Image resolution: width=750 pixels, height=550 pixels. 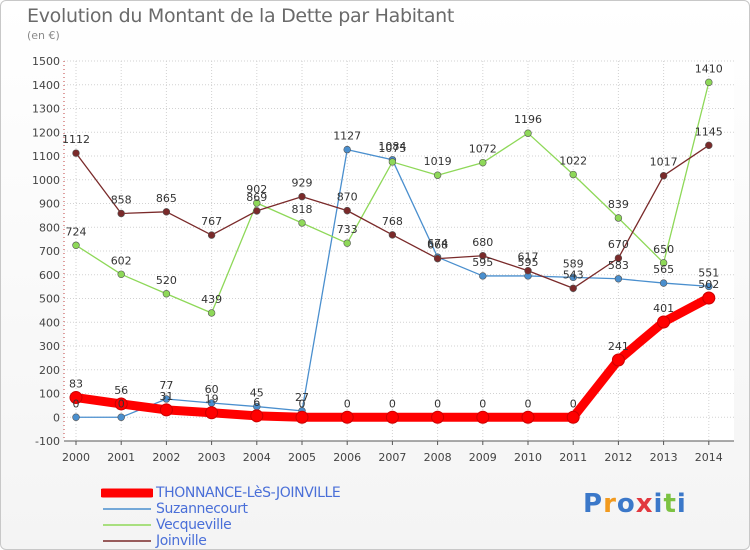 I want to click on y-tick-label: 900, so click(x=49, y=204).